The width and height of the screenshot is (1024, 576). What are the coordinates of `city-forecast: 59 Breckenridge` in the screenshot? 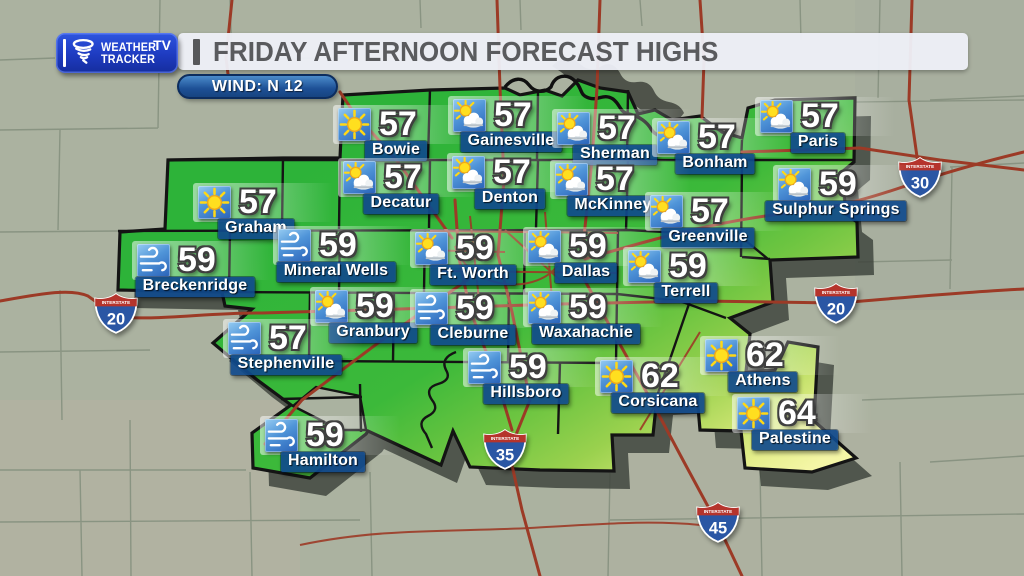 It's located at (202, 269).